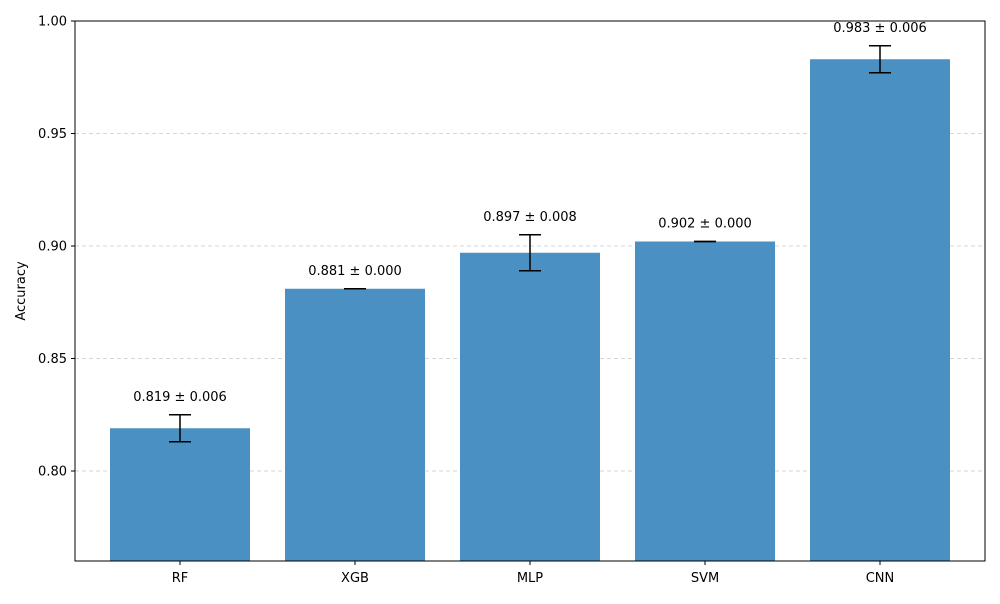  Describe the element at coordinates (52, 472) in the screenshot. I see `y-tick-label: 0.80` at that location.